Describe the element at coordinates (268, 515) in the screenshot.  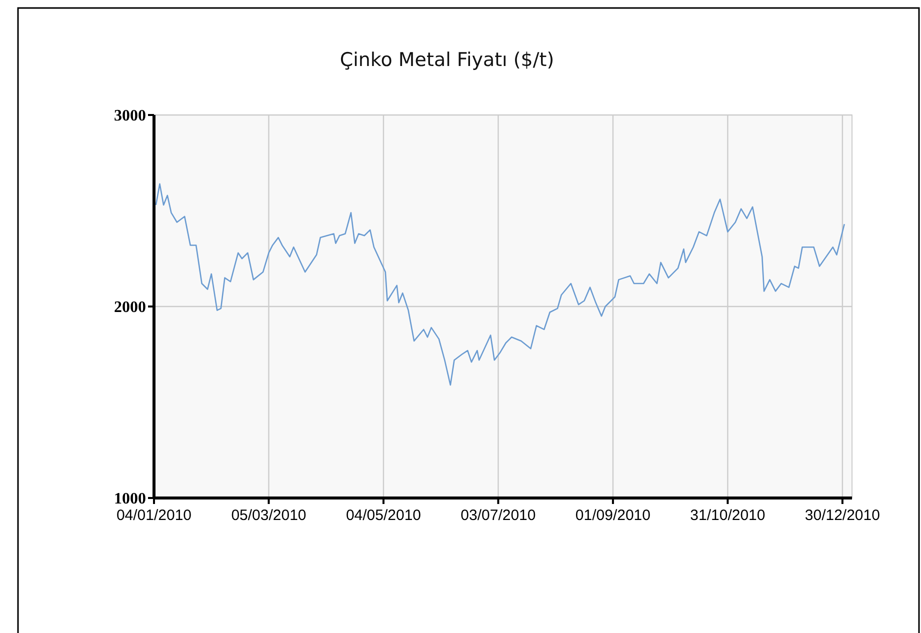
I see `x-tick-label: 05/03/2010` at that location.